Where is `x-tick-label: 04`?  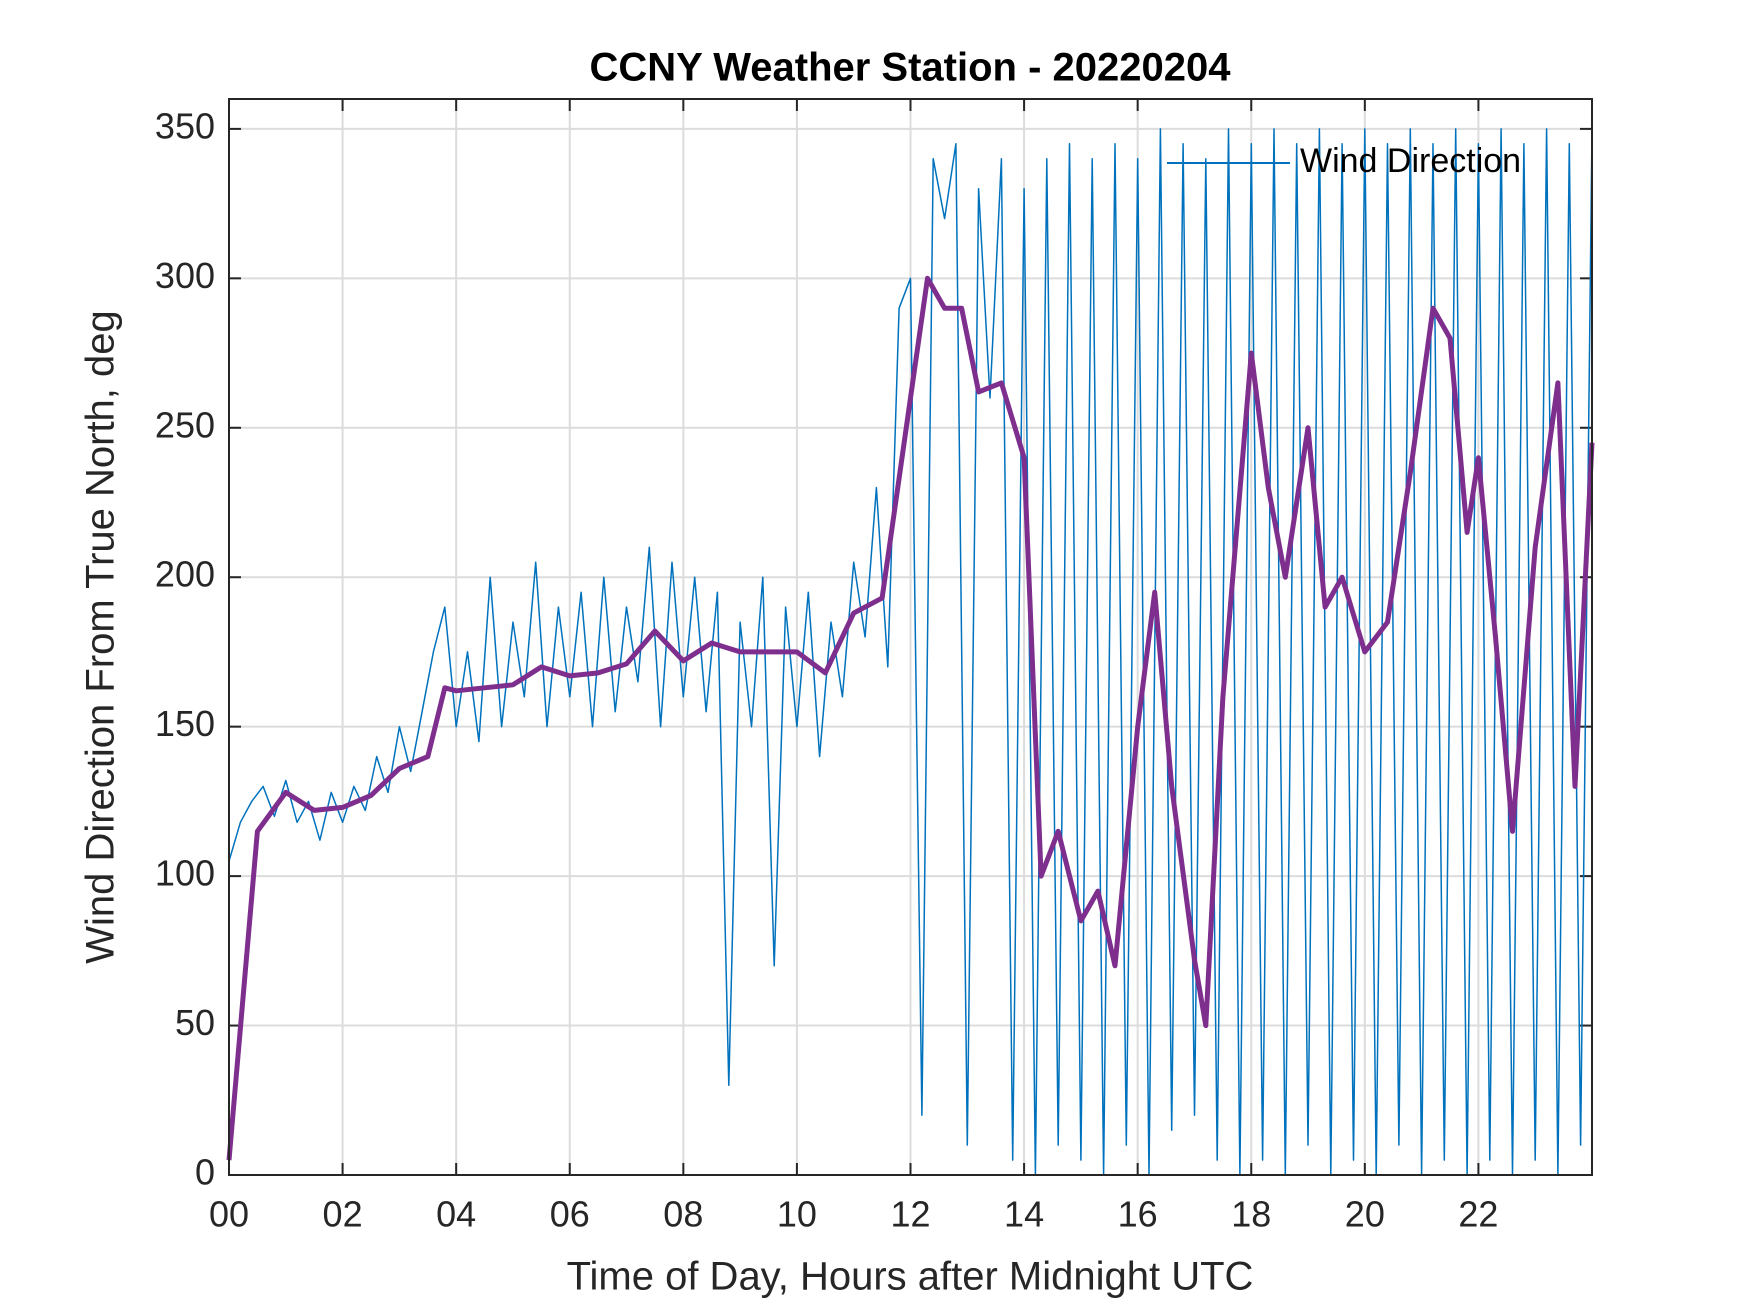
x-tick-label: 04 is located at coordinates (456, 1214).